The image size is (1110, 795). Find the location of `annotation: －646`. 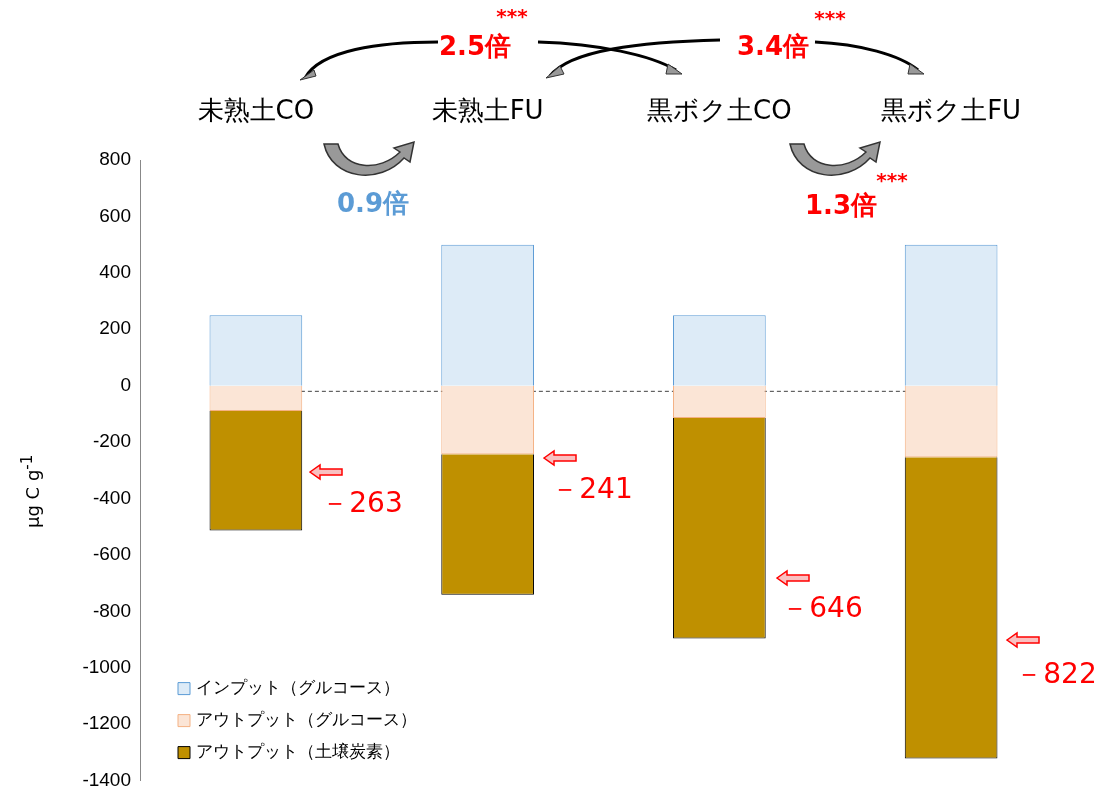

annotation: －646 is located at coordinates (822, 608).